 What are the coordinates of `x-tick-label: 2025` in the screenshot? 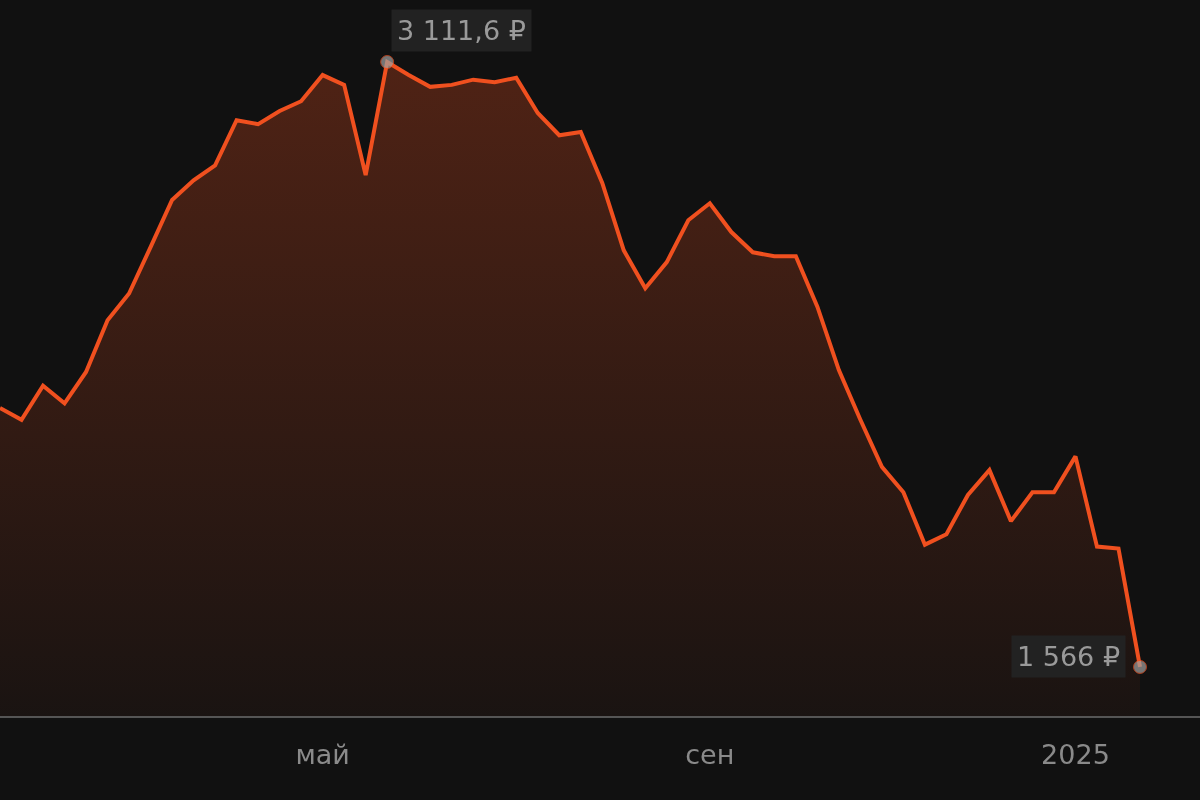 It's located at (1075, 755).